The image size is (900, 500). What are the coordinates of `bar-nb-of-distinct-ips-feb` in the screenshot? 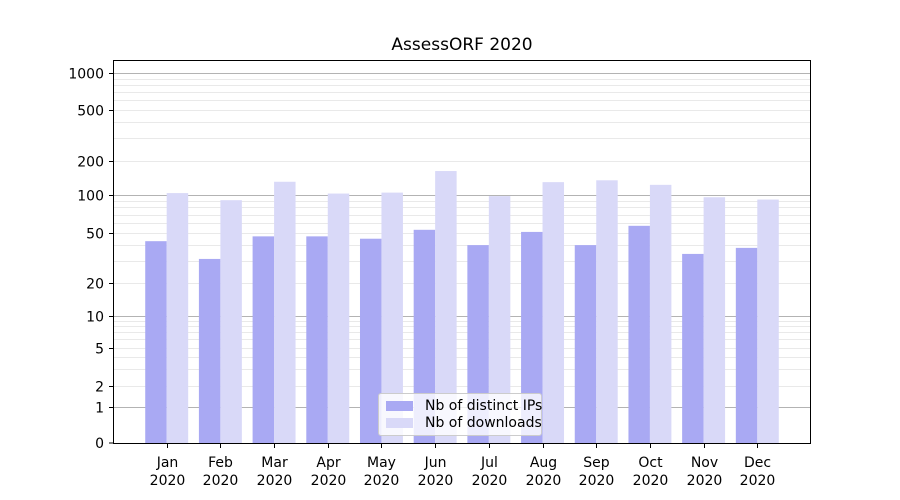 It's located at (209, 351).